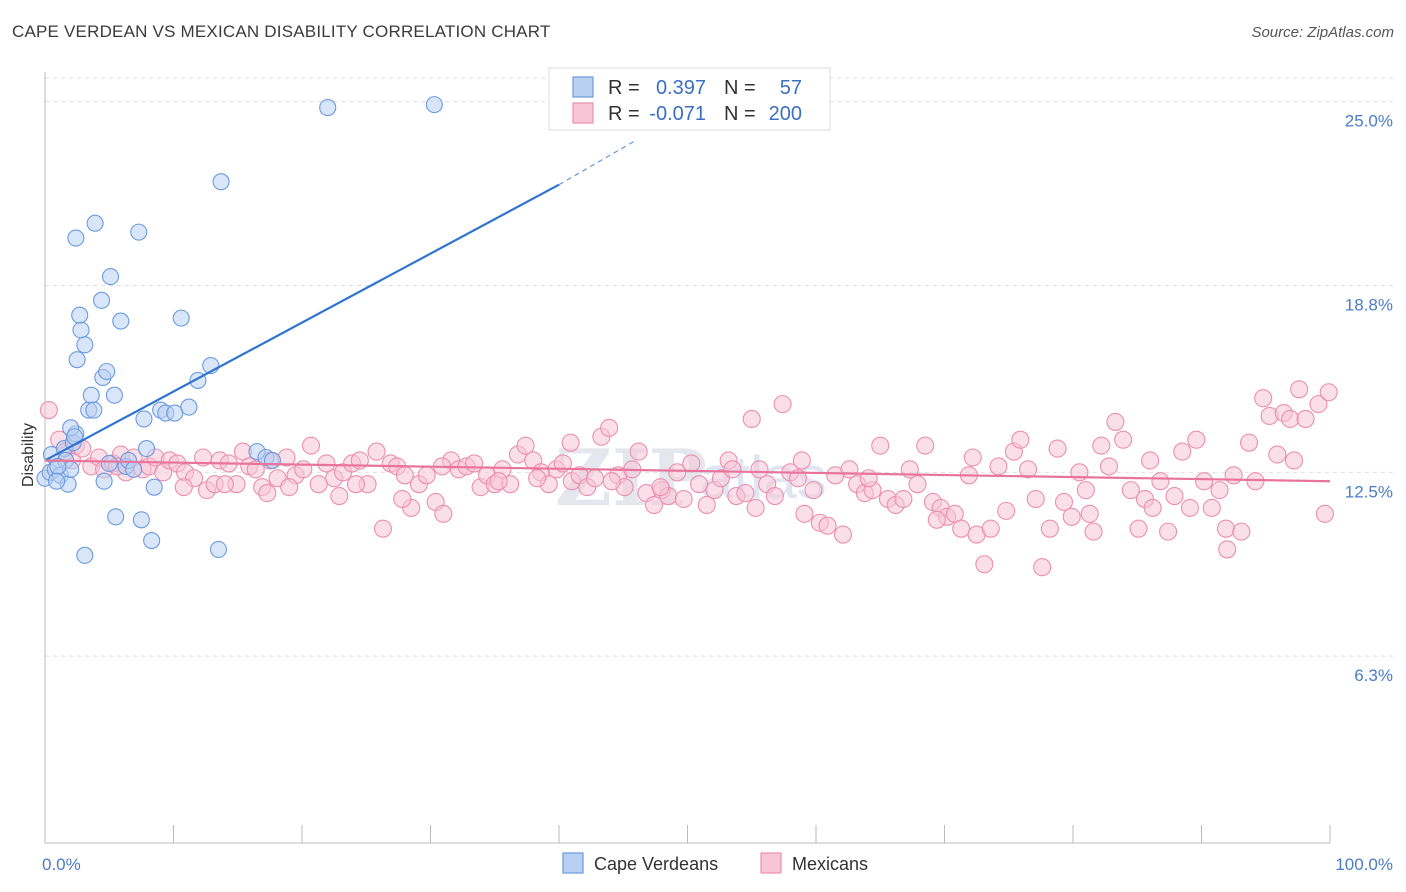 The image size is (1406, 892). I want to click on legend-n-value-blue: 57, so click(791, 88).